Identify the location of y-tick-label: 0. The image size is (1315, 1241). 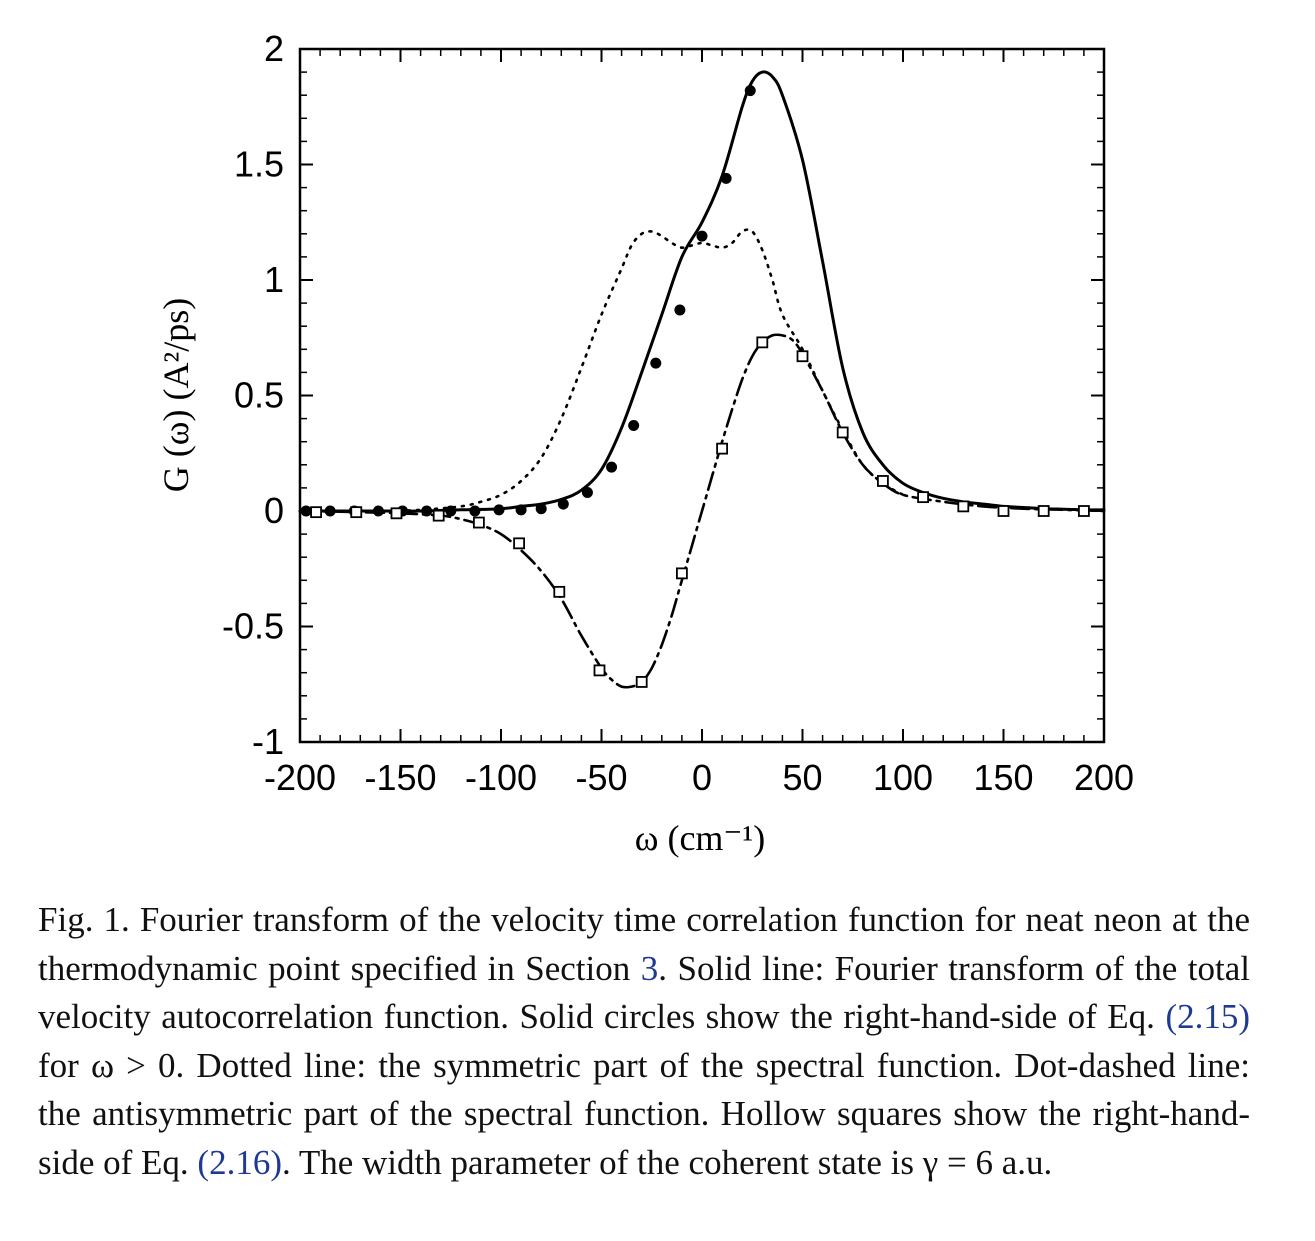
(274, 510).